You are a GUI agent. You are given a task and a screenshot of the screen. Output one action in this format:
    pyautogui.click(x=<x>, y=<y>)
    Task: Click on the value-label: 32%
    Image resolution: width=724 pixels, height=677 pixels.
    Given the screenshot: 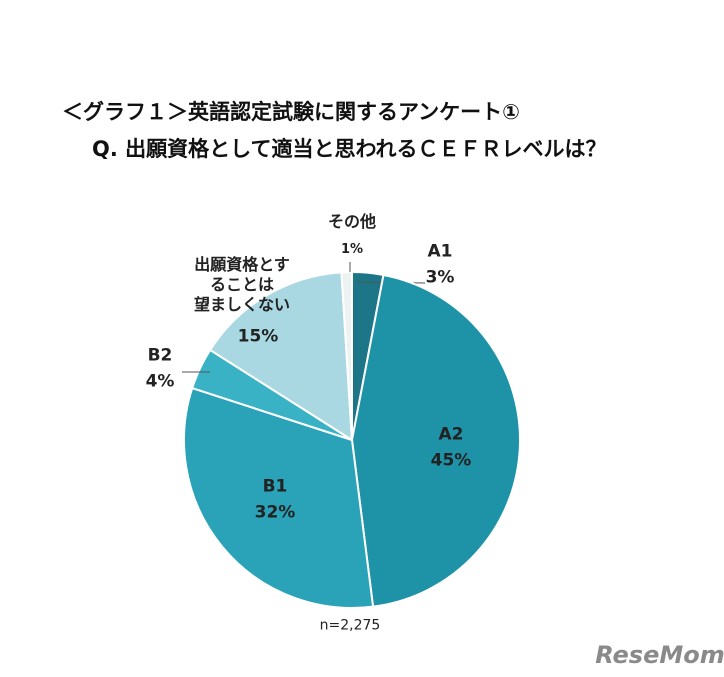 What is the action you would take?
    pyautogui.click(x=275, y=512)
    